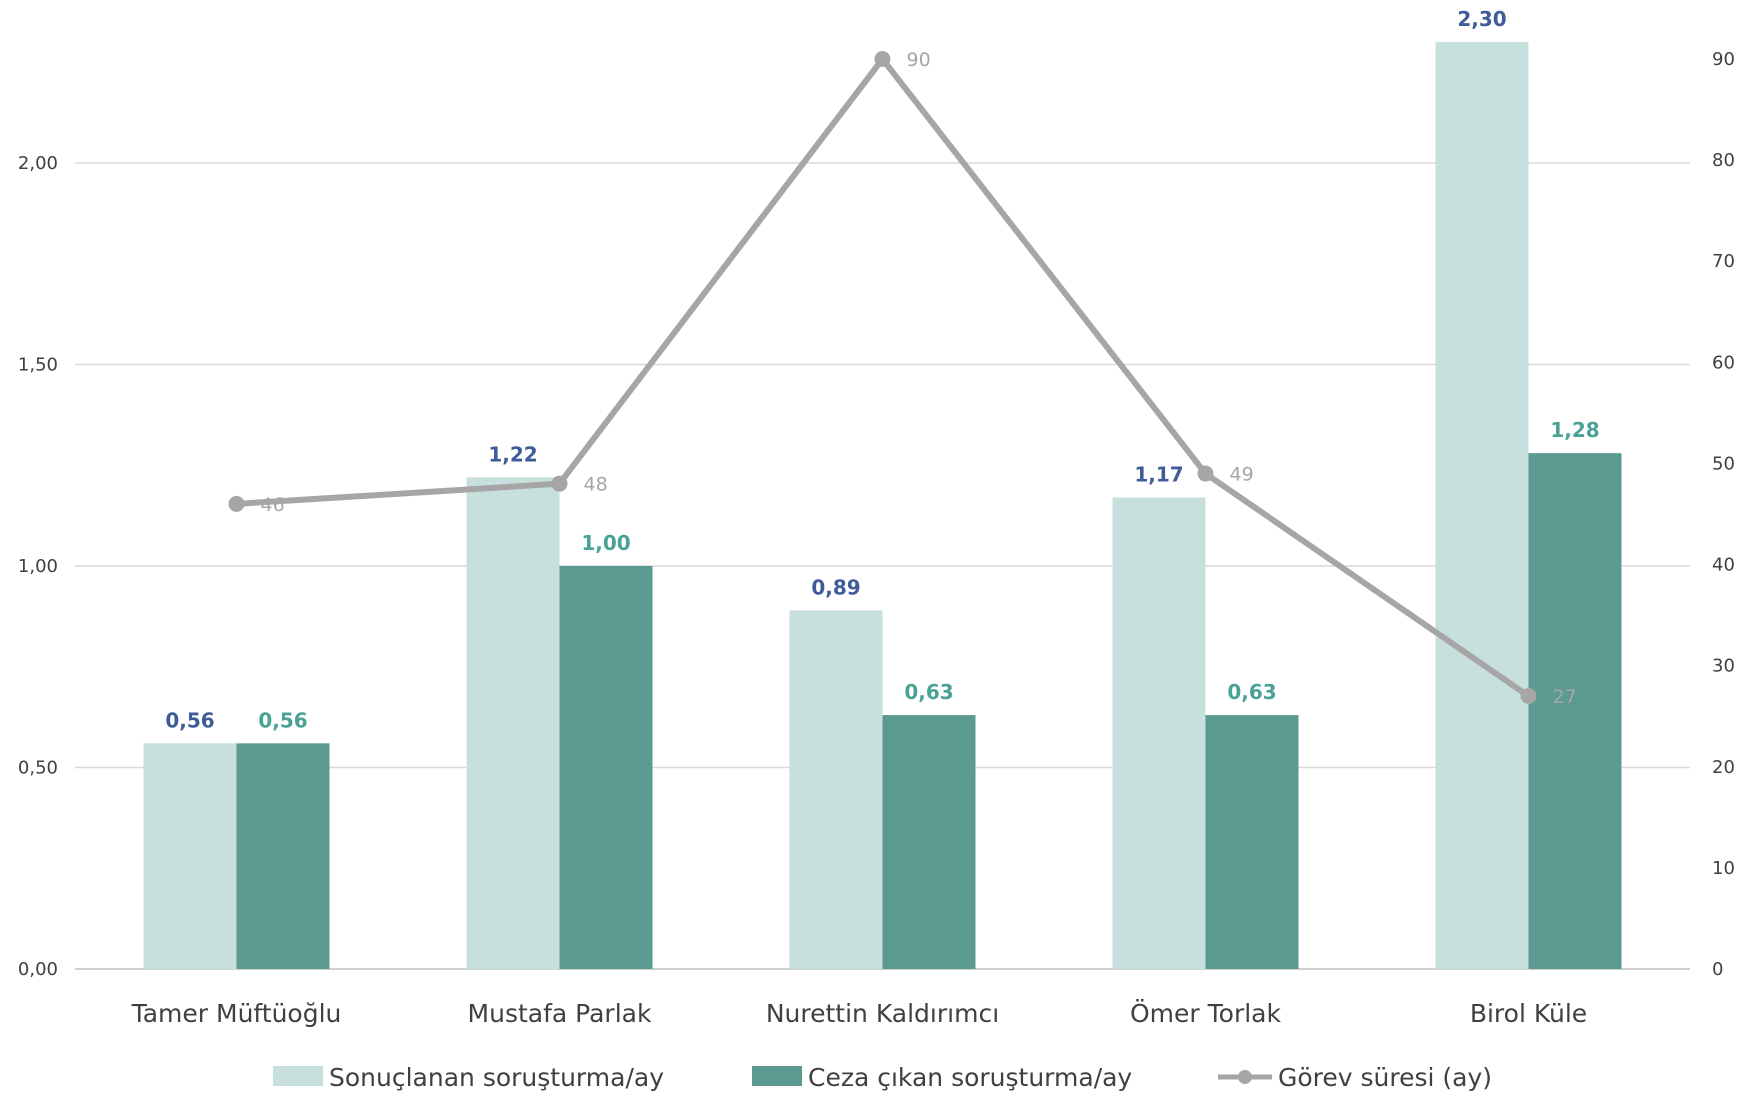 This screenshot has height=1097, width=1744. I want to click on data-label-sonuclanan: 2,30, so click(1481, 19).